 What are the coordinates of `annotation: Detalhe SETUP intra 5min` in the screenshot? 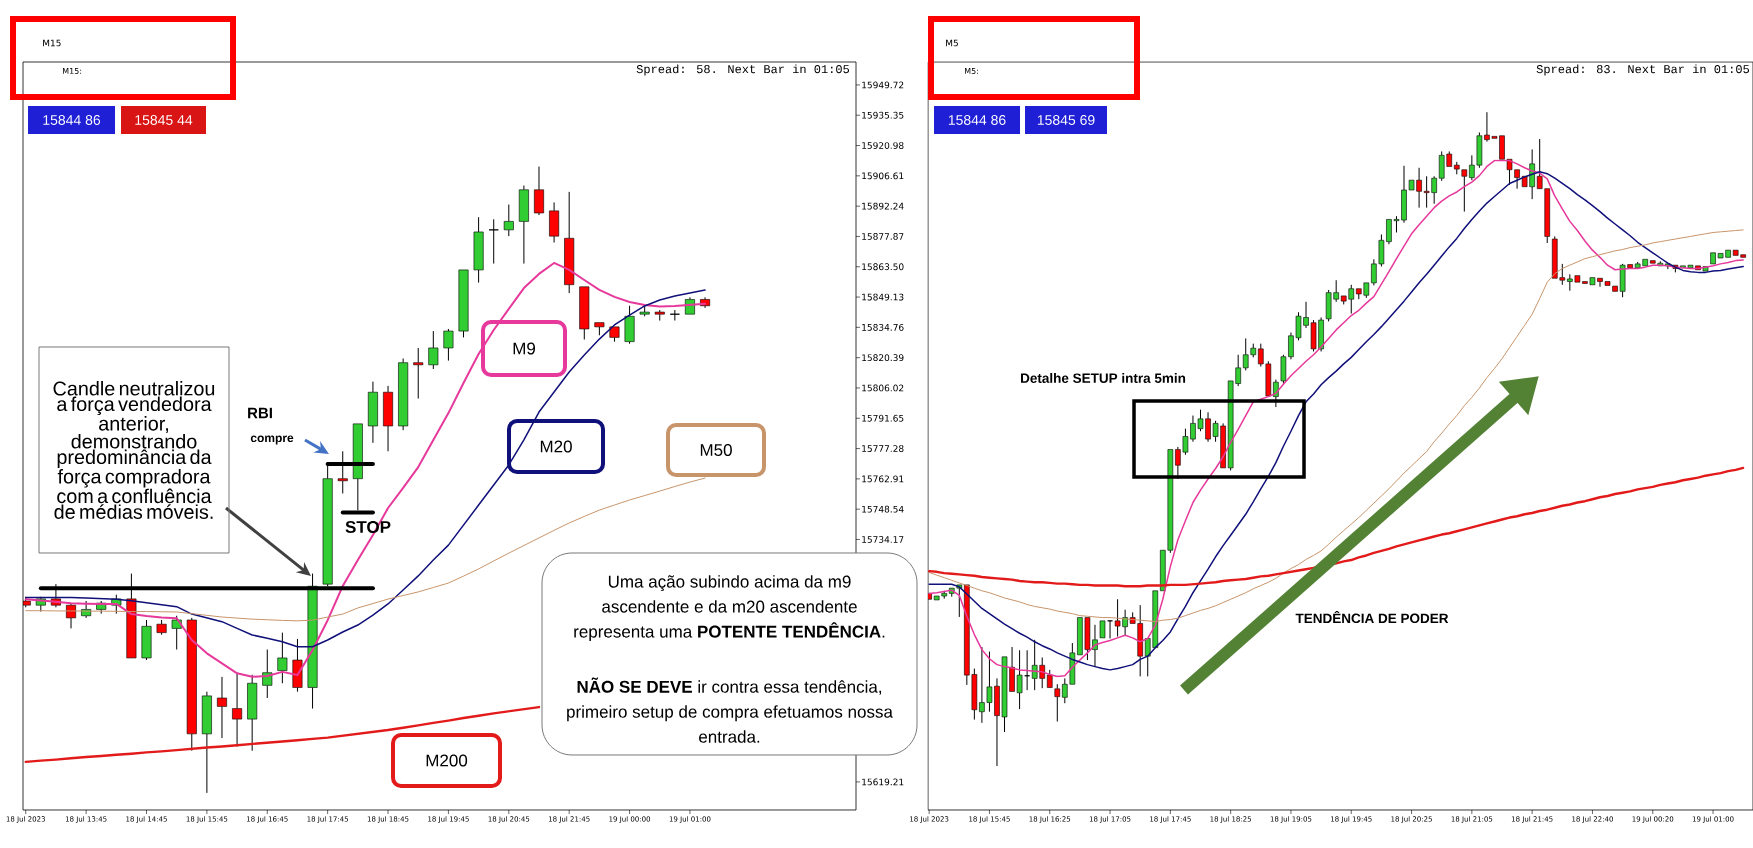 It's located at (1103, 378).